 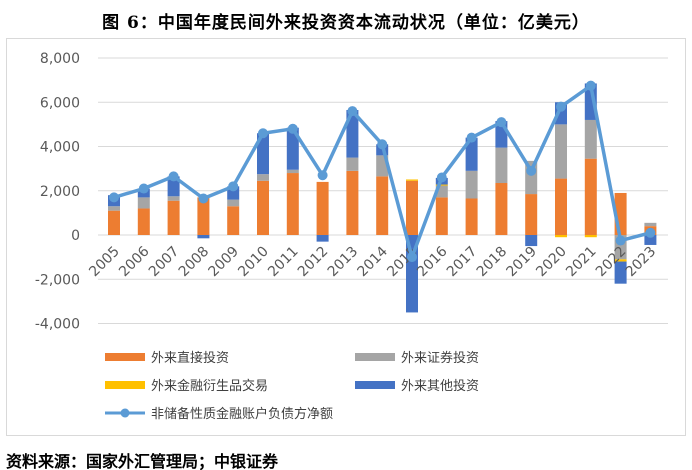 I want to click on source-note: 资料来源：国家外汇管理局；中银证券, so click(x=142, y=461).